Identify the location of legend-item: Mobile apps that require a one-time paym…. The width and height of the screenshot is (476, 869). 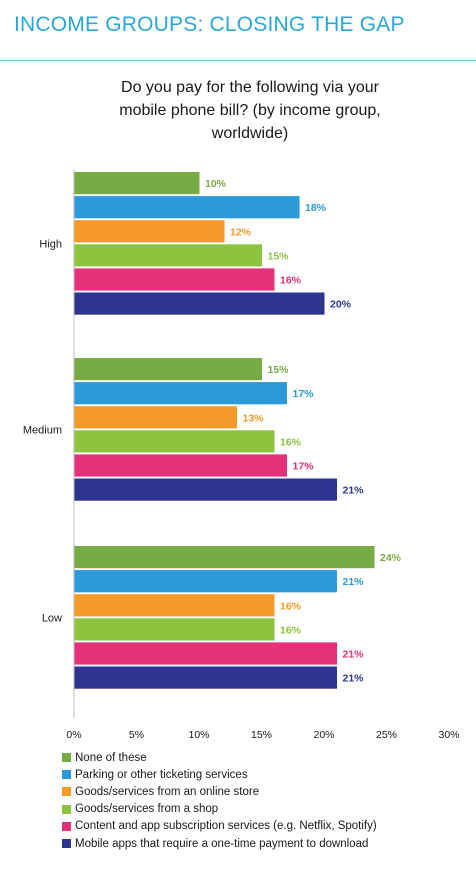
(219, 843).